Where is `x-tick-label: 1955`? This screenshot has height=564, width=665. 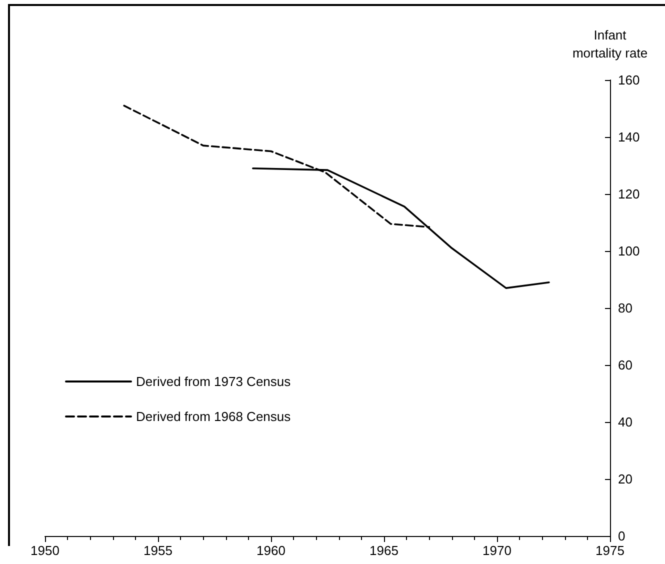 x-tick-label: 1955 is located at coordinates (158, 550).